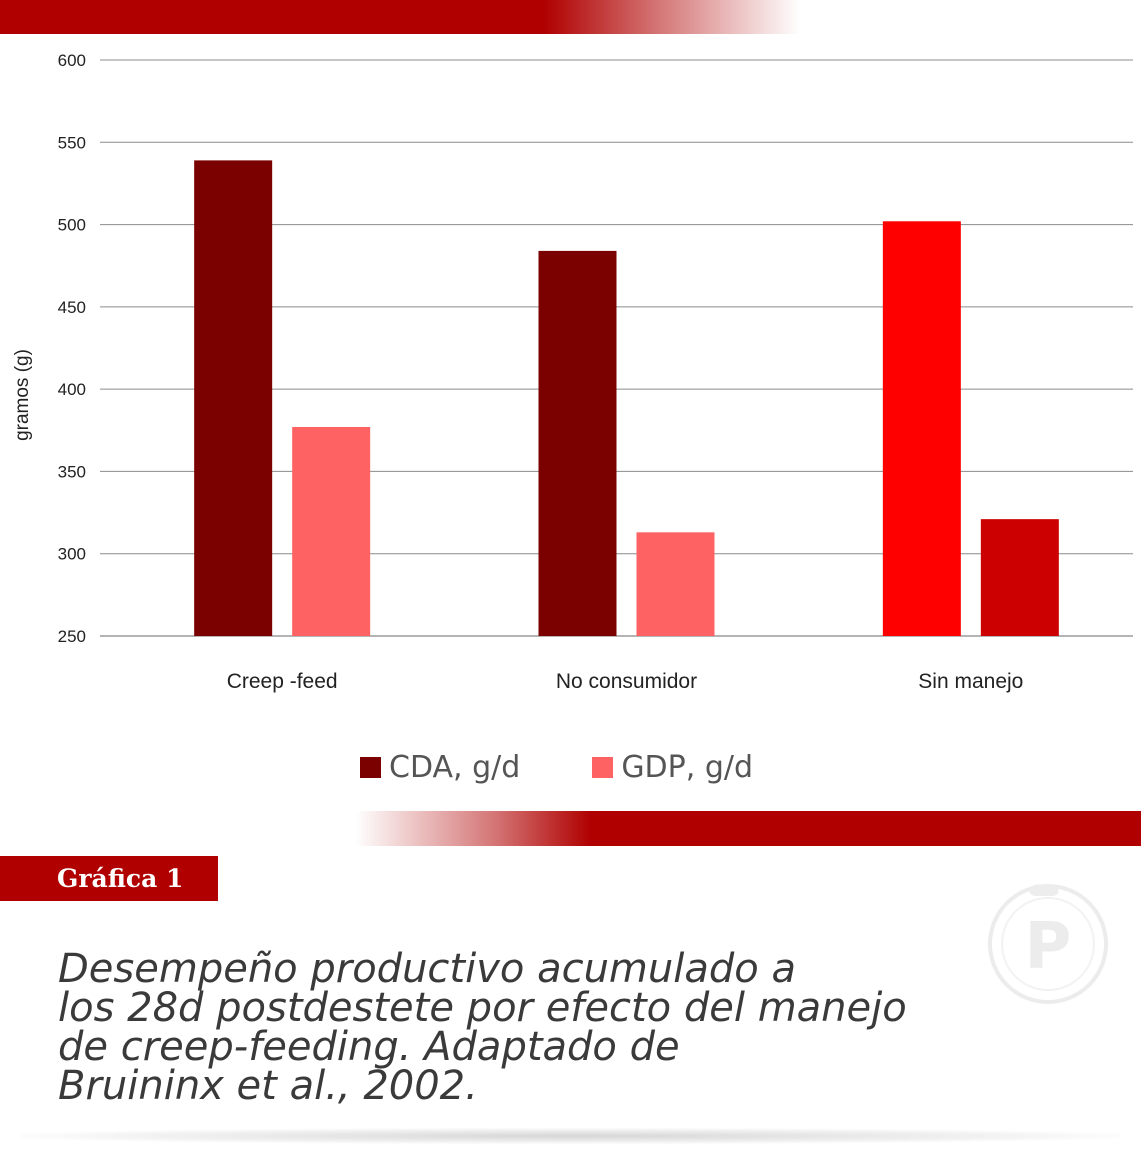 The image size is (1141, 1169). Describe the element at coordinates (72, 142) in the screenshot. I see `y-tick-label: 550` at that location.